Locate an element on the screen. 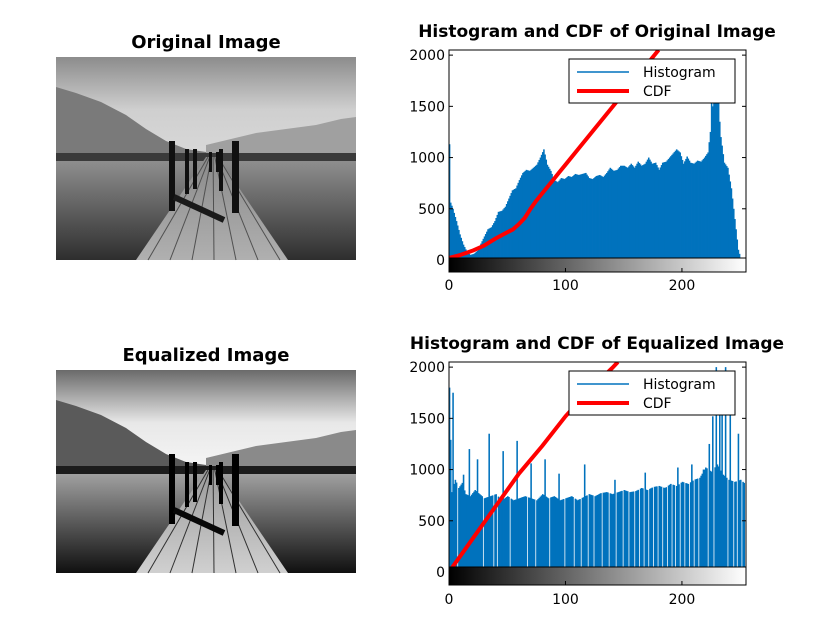 The height and width of the screenshot is (628, 824). original-image is located at coordinates (206, 159).